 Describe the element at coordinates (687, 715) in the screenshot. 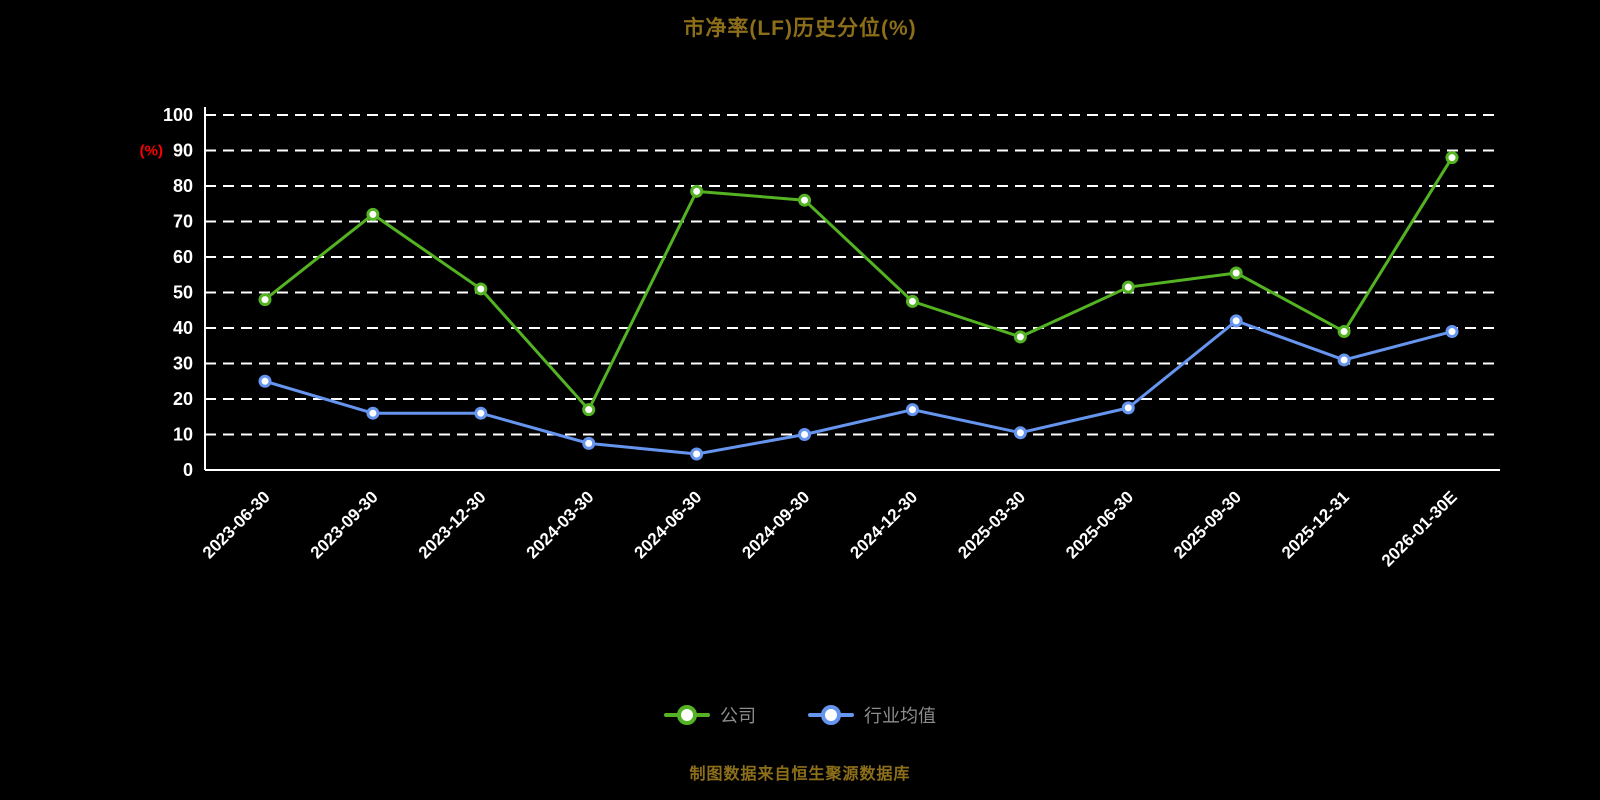

I see `company-series-marker-icon` at that location.